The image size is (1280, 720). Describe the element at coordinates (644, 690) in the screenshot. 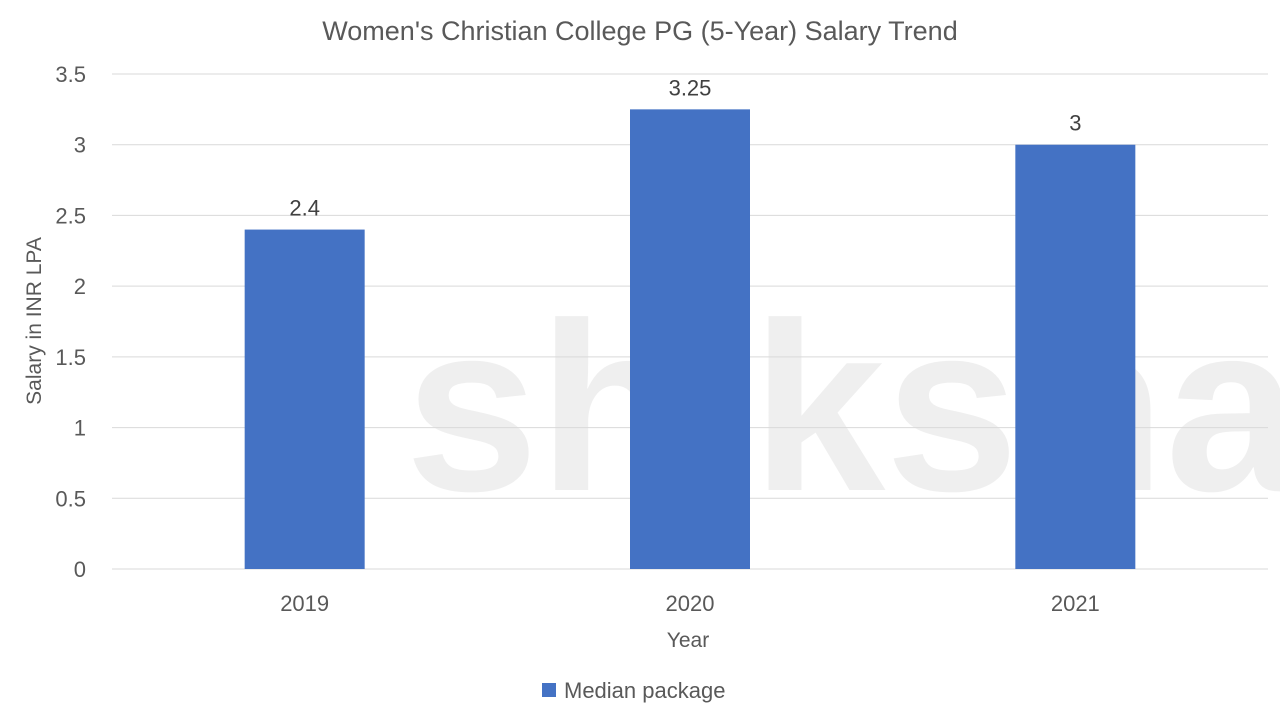

I see `legend-label: Median package` at that location.